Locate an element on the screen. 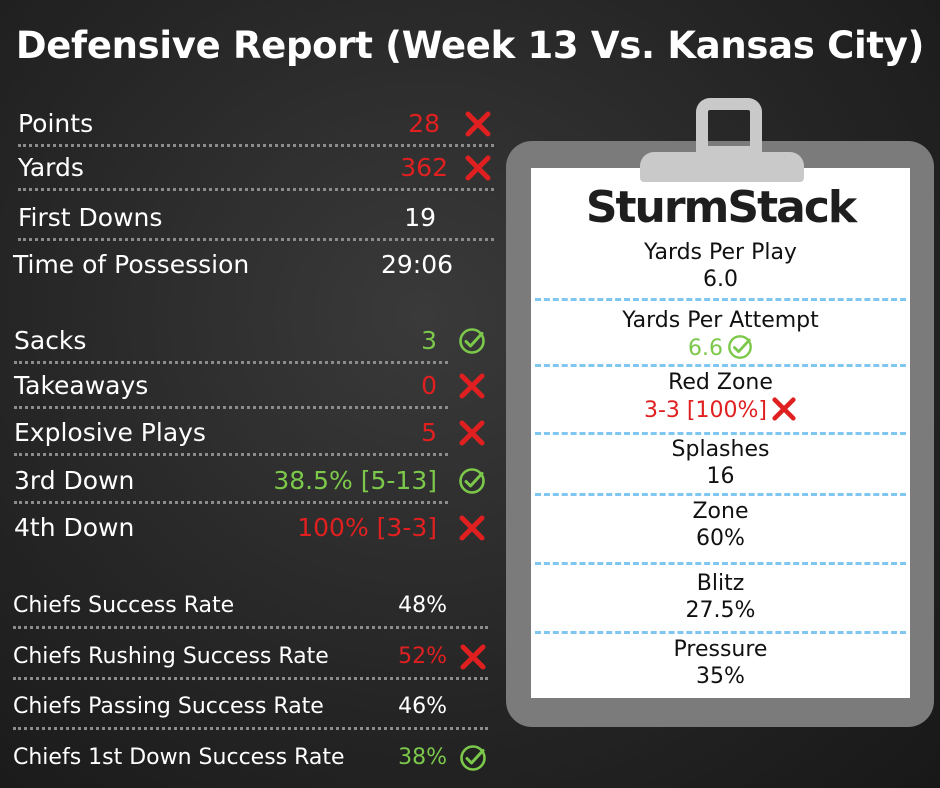  sturmstack-logo: SturmStack is located at coordinates (721, 207).